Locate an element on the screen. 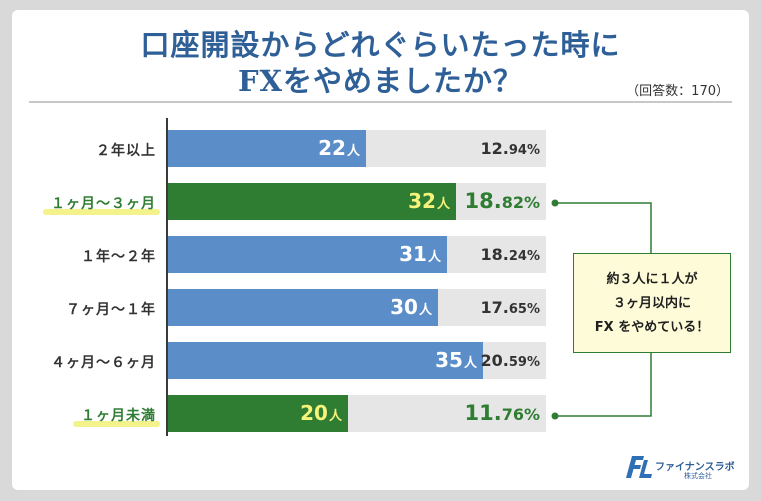 This screenshot has width=761, height=501. chart-title-line2: FXをやめましたか？ is located at coordinates (380, 81).